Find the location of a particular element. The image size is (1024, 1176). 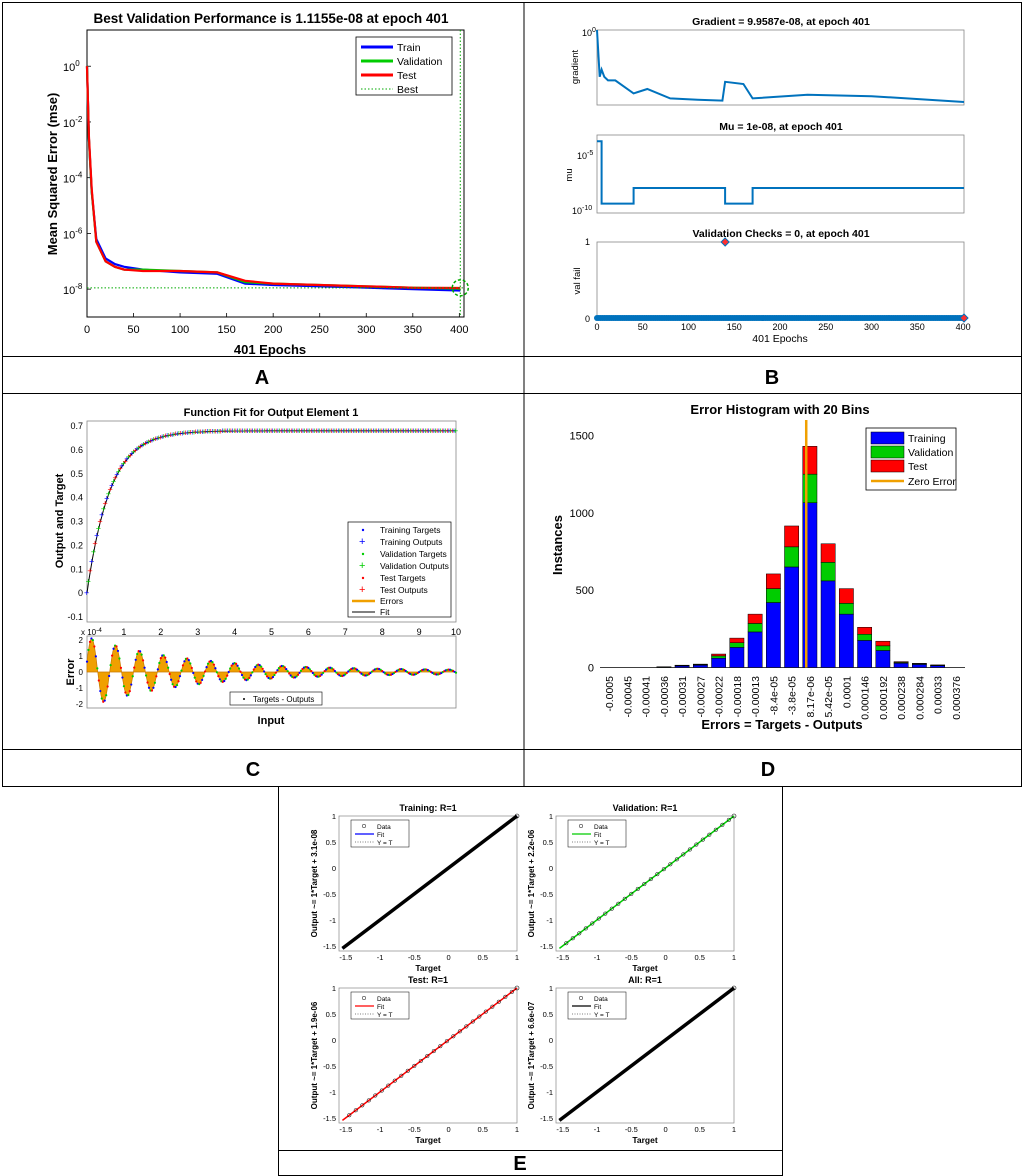

chart-b-val-ylabel: val fail is located at coordinates (577, 281).